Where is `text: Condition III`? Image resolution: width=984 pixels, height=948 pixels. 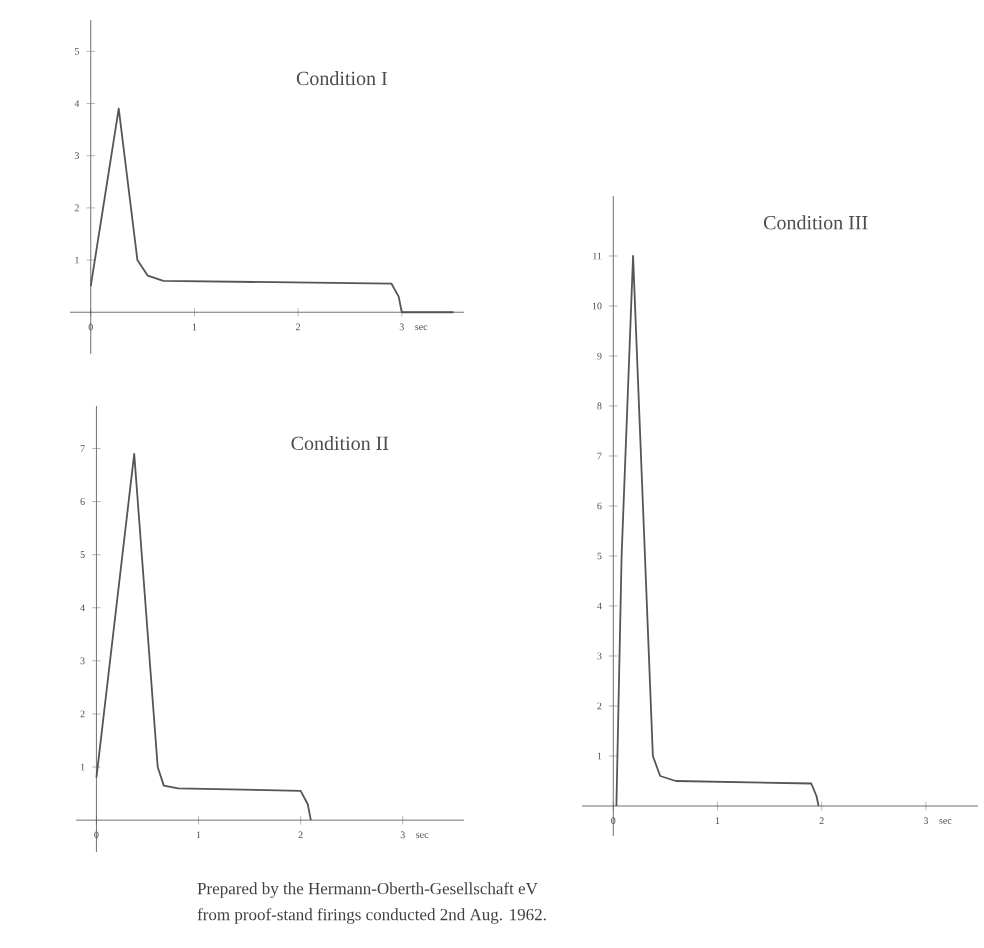
text: Condition III is located at coordinates (815, 222).